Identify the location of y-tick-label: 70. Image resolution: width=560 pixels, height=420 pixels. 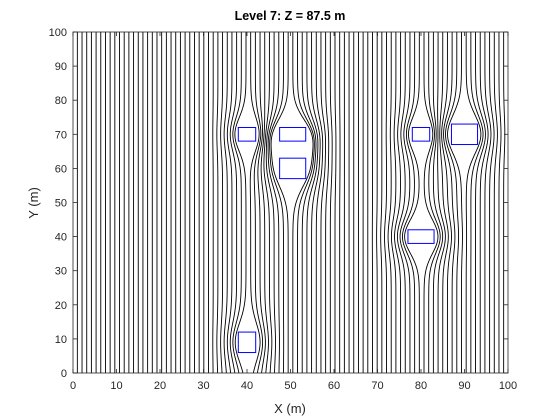
(61, 135).